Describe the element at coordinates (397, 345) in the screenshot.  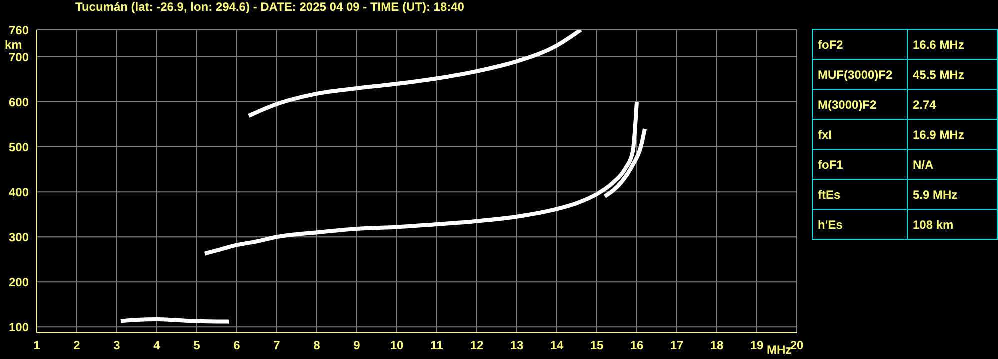
I see `x-tick-label: 10` at that location.